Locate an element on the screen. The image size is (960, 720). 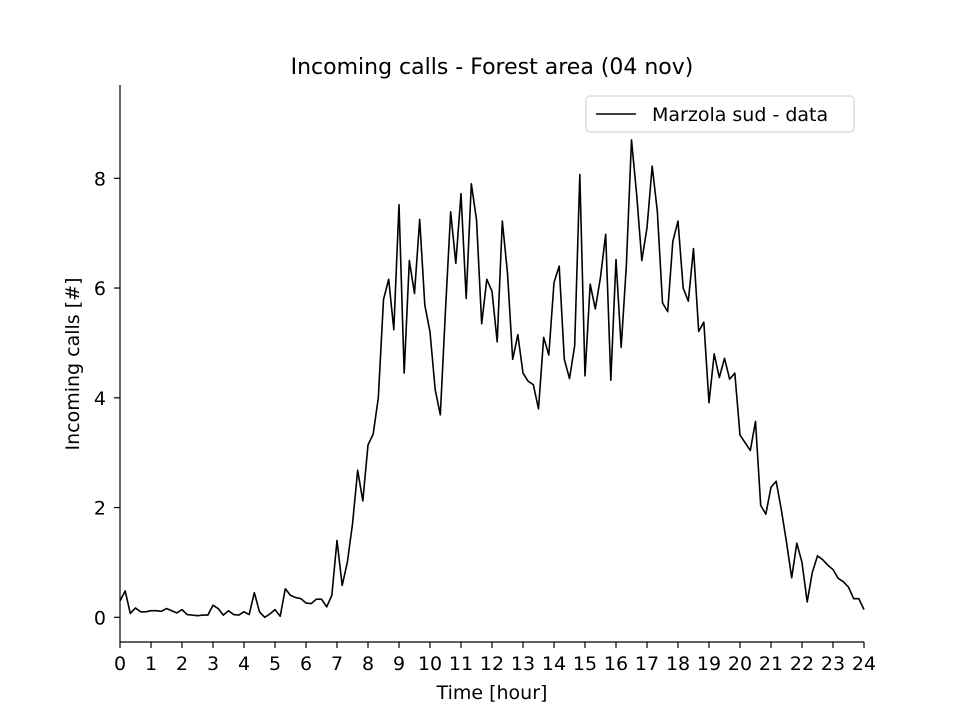
x-tick-label: 20 is located at coordinates (740, 664).